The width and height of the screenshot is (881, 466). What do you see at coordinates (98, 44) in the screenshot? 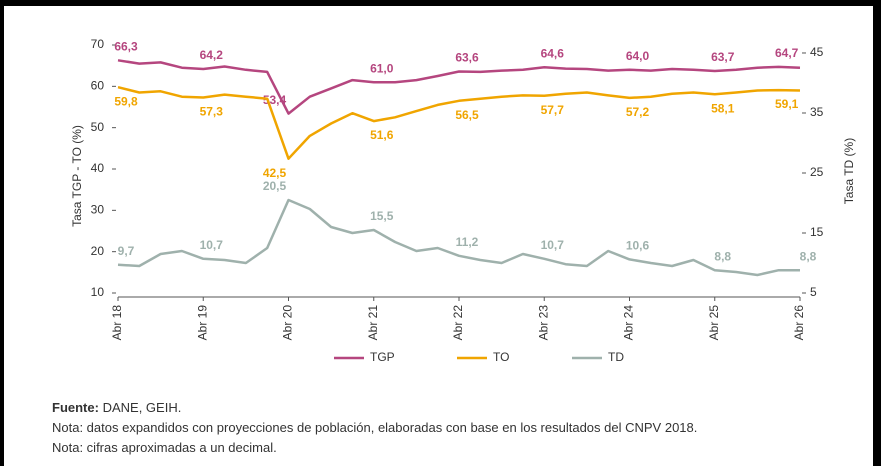
I see `y-tick-label: 70` at bounding box center [98, 44].